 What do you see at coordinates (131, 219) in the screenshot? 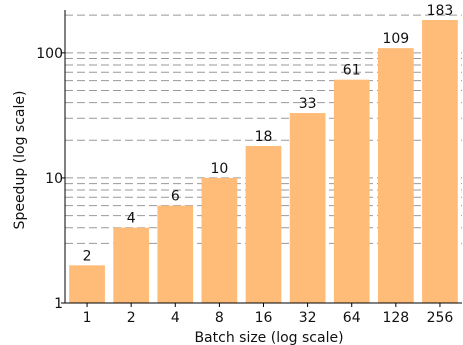
I see `data-label-2: 4` at bounding box center [131, 219].